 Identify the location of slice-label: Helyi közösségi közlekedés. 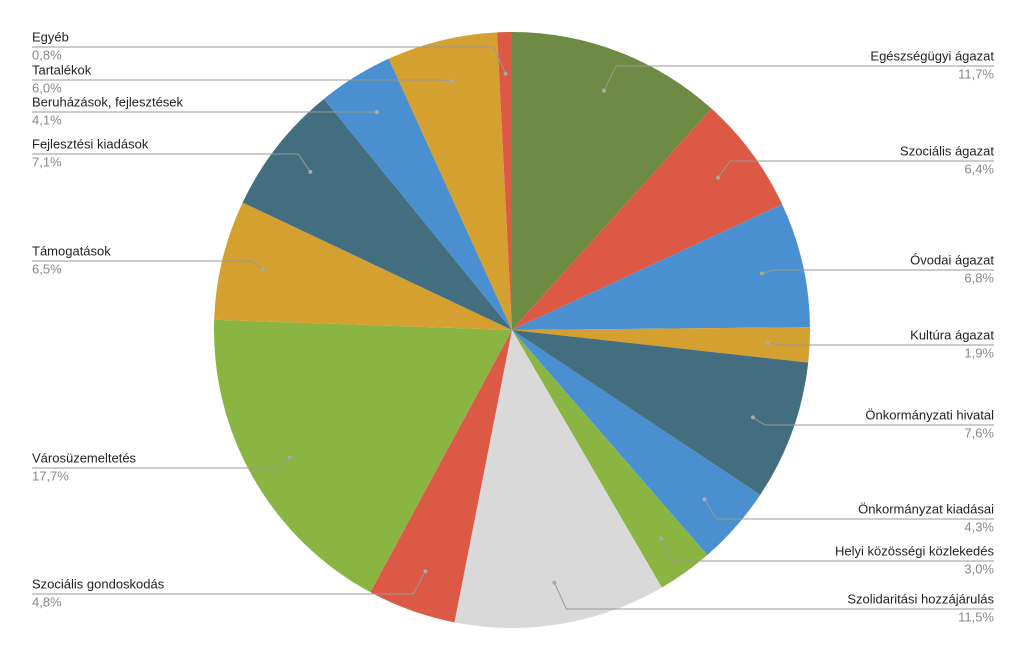
(914, 550).